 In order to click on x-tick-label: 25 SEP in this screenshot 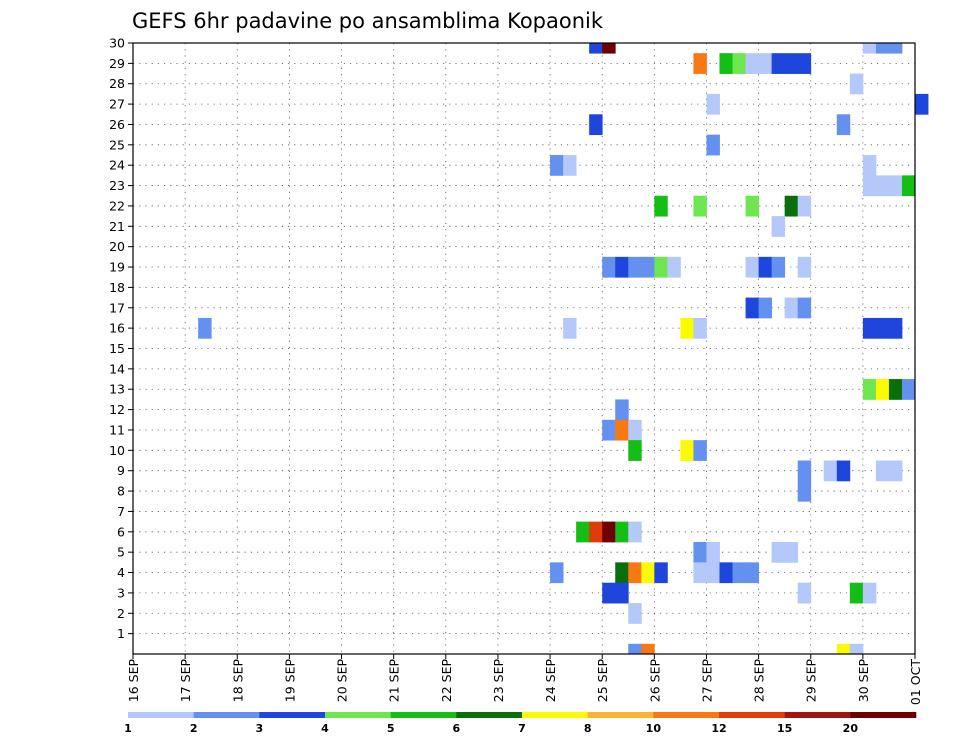, I will do `click(602, 681)`.